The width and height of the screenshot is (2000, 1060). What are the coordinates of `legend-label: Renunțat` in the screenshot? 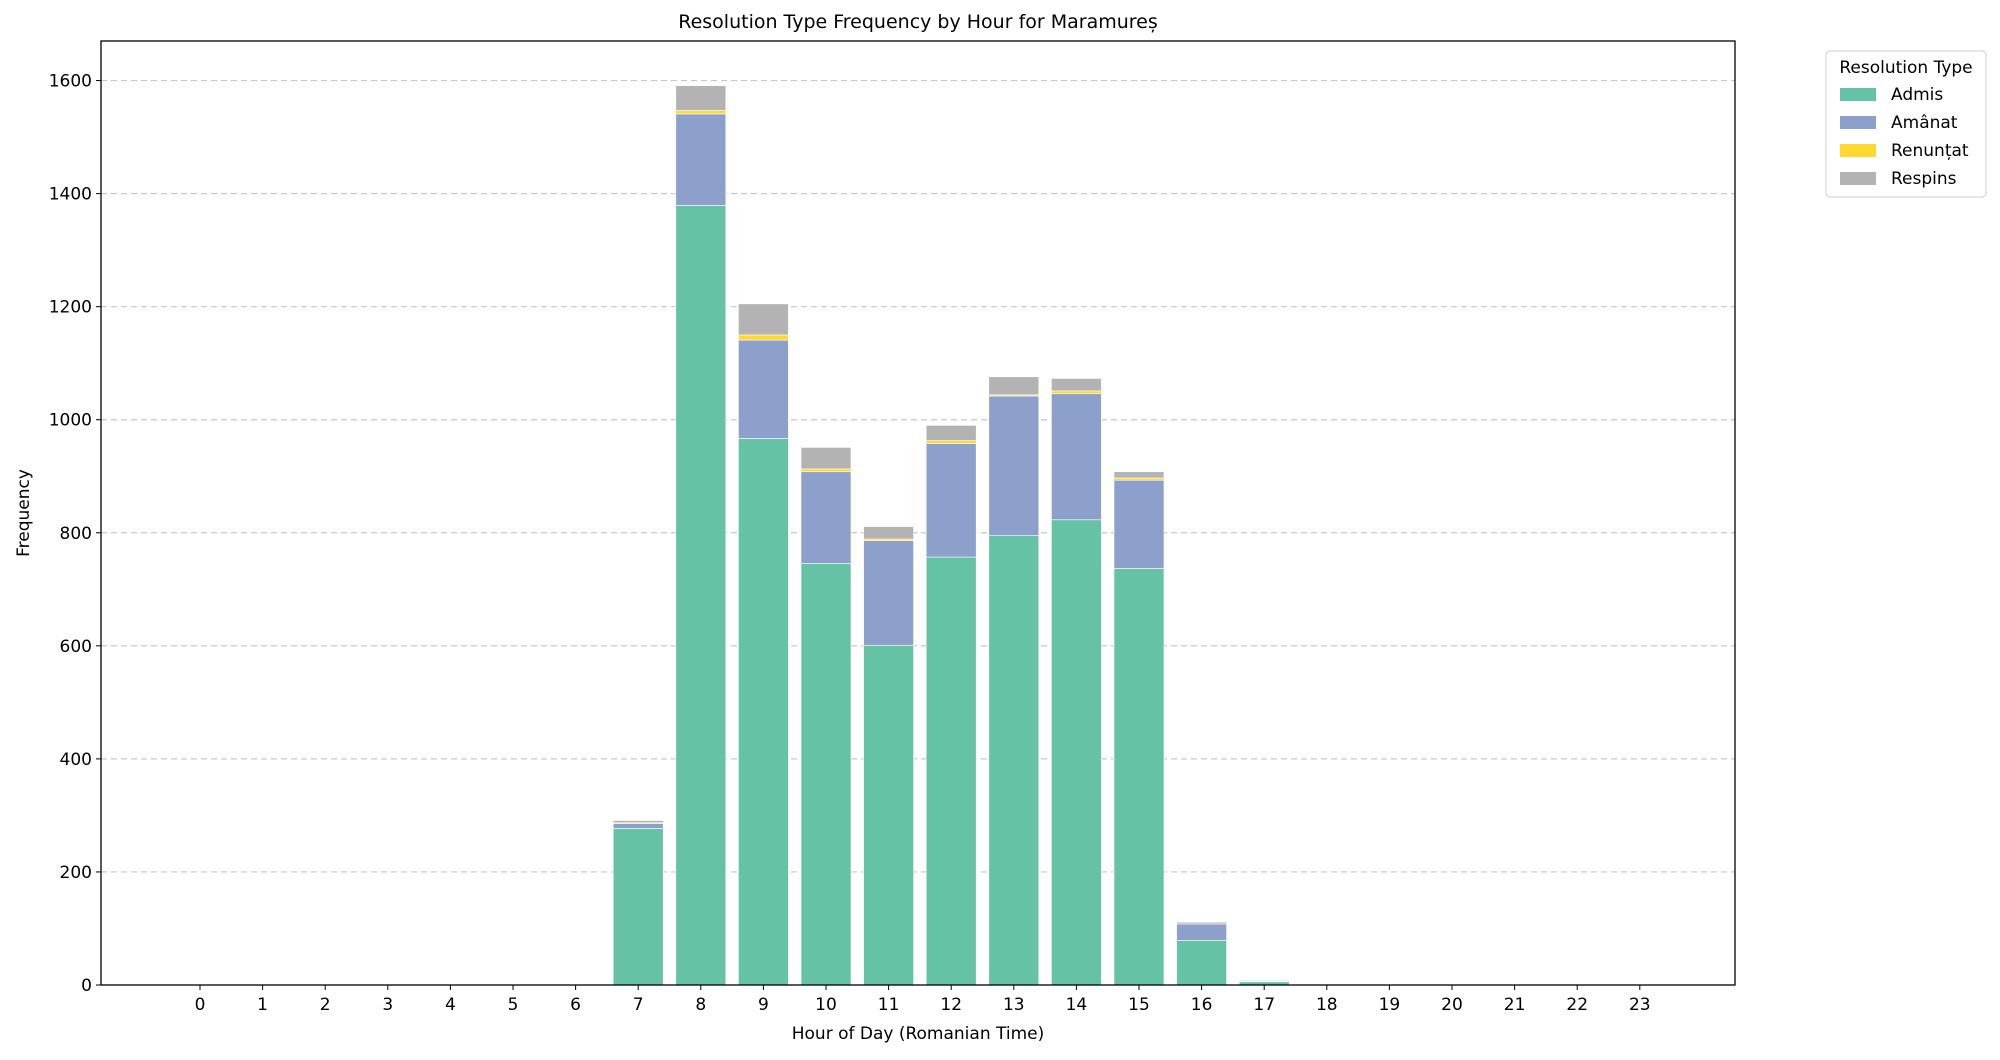 It's located at (1930, 151).